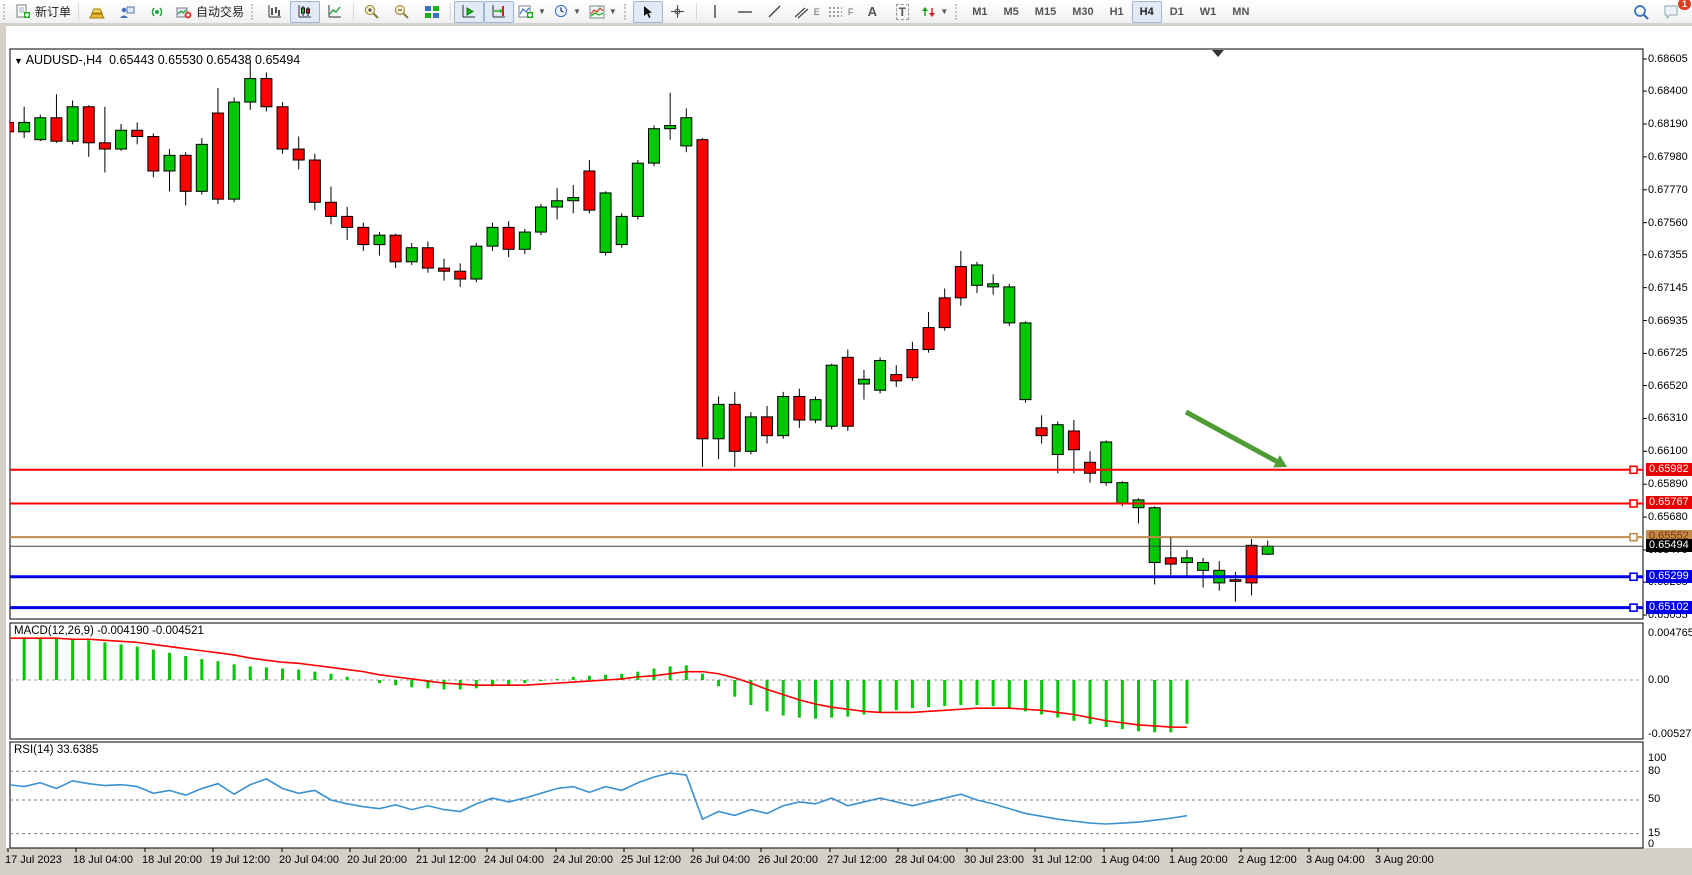 The image size is (1692, 875). I want to click on bar-chart-button, so click(275, 12).